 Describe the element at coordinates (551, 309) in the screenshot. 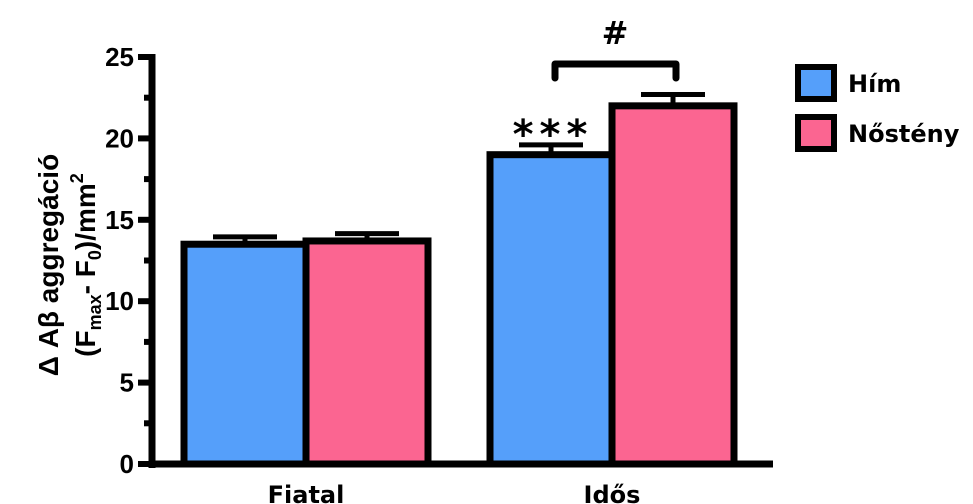

I see `bar-idős-0` at that location.